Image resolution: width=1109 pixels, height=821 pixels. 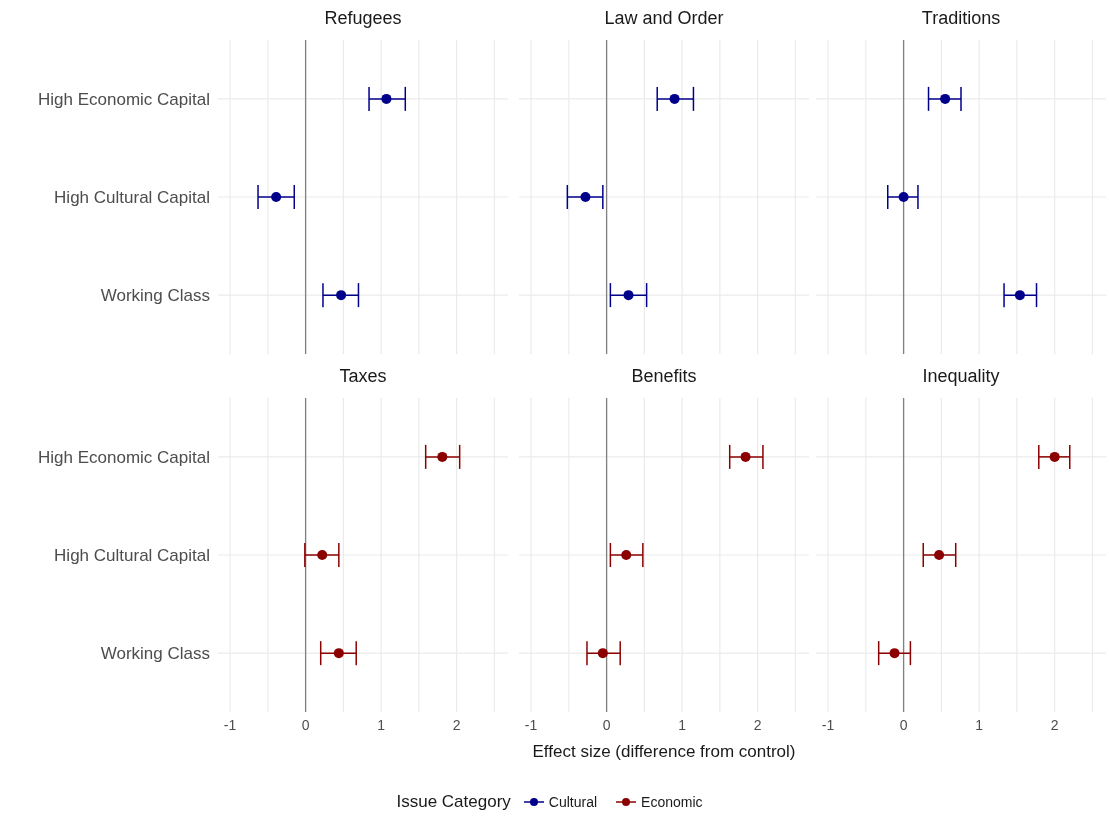 I want to click on chart-title: Inequality, so click(x=961, y=376).